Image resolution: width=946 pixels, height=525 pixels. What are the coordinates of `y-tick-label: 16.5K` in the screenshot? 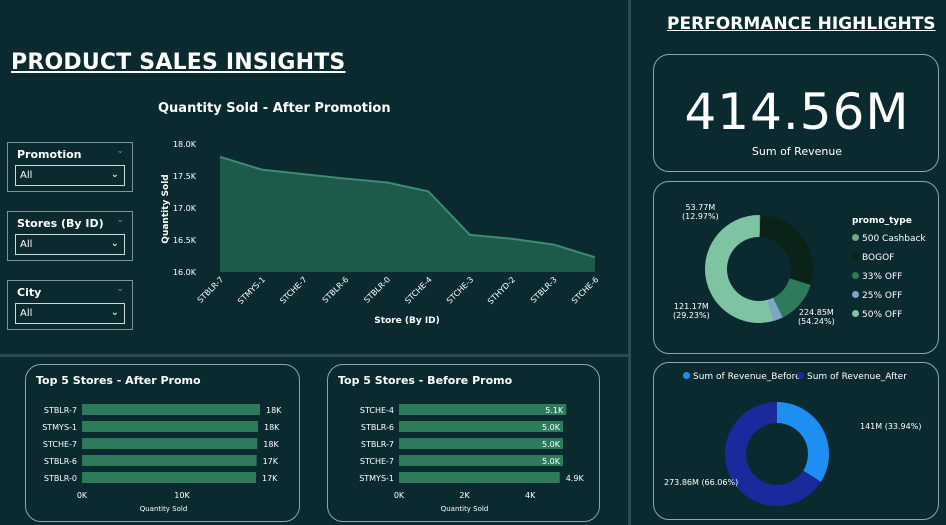 It's located at (185, 240).